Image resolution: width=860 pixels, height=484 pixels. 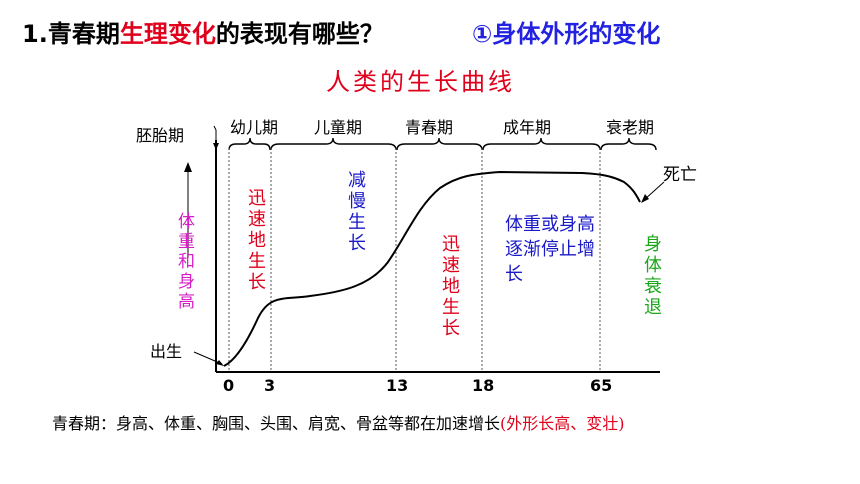 I want to click on x-tick-0: 0, so click(x=229, y=385).